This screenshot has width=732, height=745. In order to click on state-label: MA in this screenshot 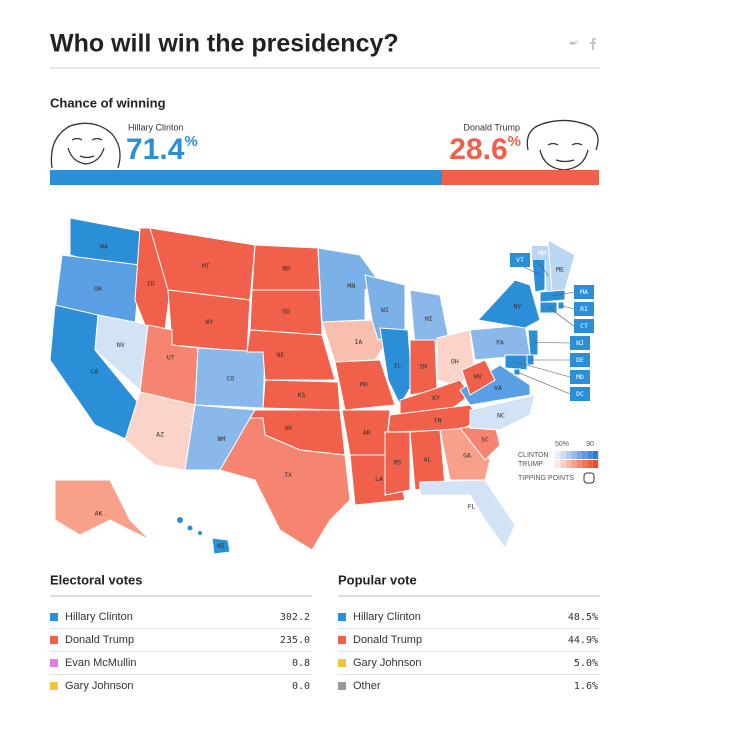, I will do `click(584, 292)`.